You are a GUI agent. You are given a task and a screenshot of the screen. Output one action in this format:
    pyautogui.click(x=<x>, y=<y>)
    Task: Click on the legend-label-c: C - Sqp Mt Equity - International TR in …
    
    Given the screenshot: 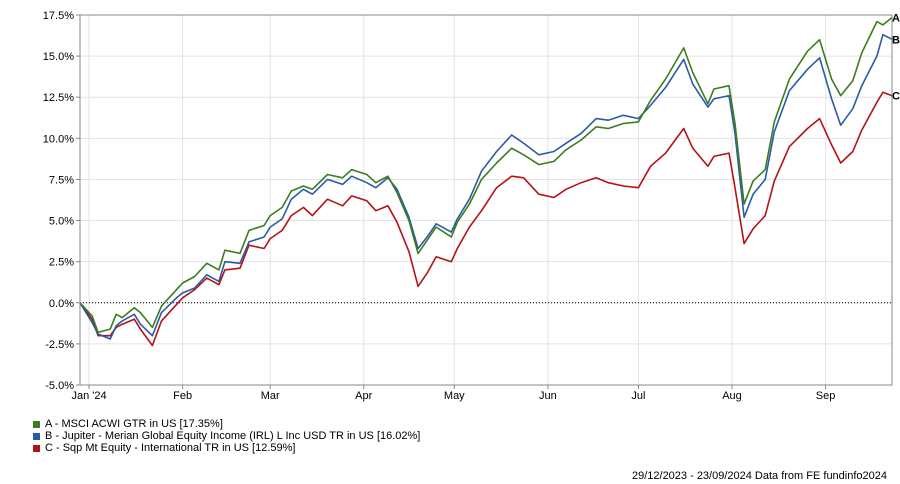 What is the action you would take?
    pyautogui.click(x=170, y=448)
    